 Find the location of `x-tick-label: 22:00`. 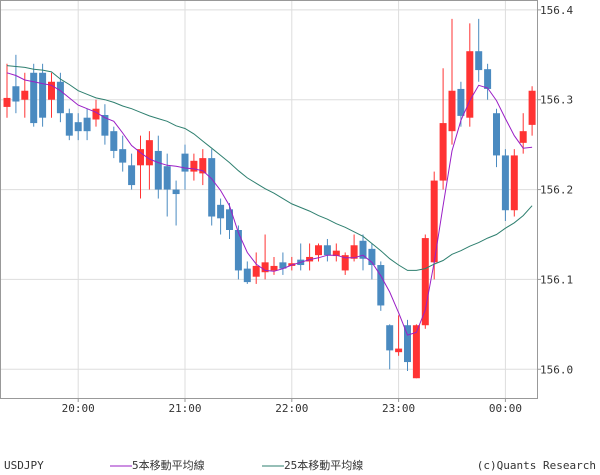

x-tick-label: 22:00 is located at coordinates (291, 408).